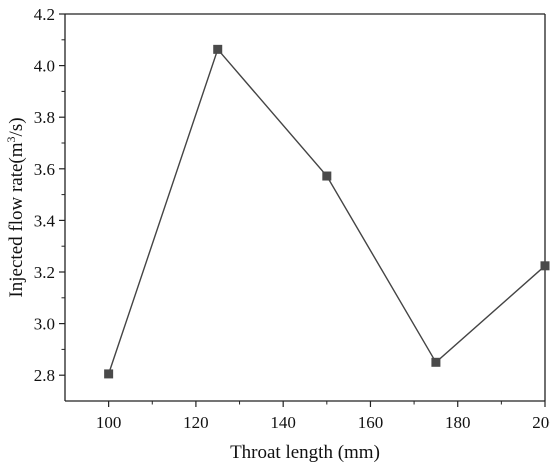 The image size is (550, 473). I want to click on y-tick-label: 3.6, so click(44, 169).